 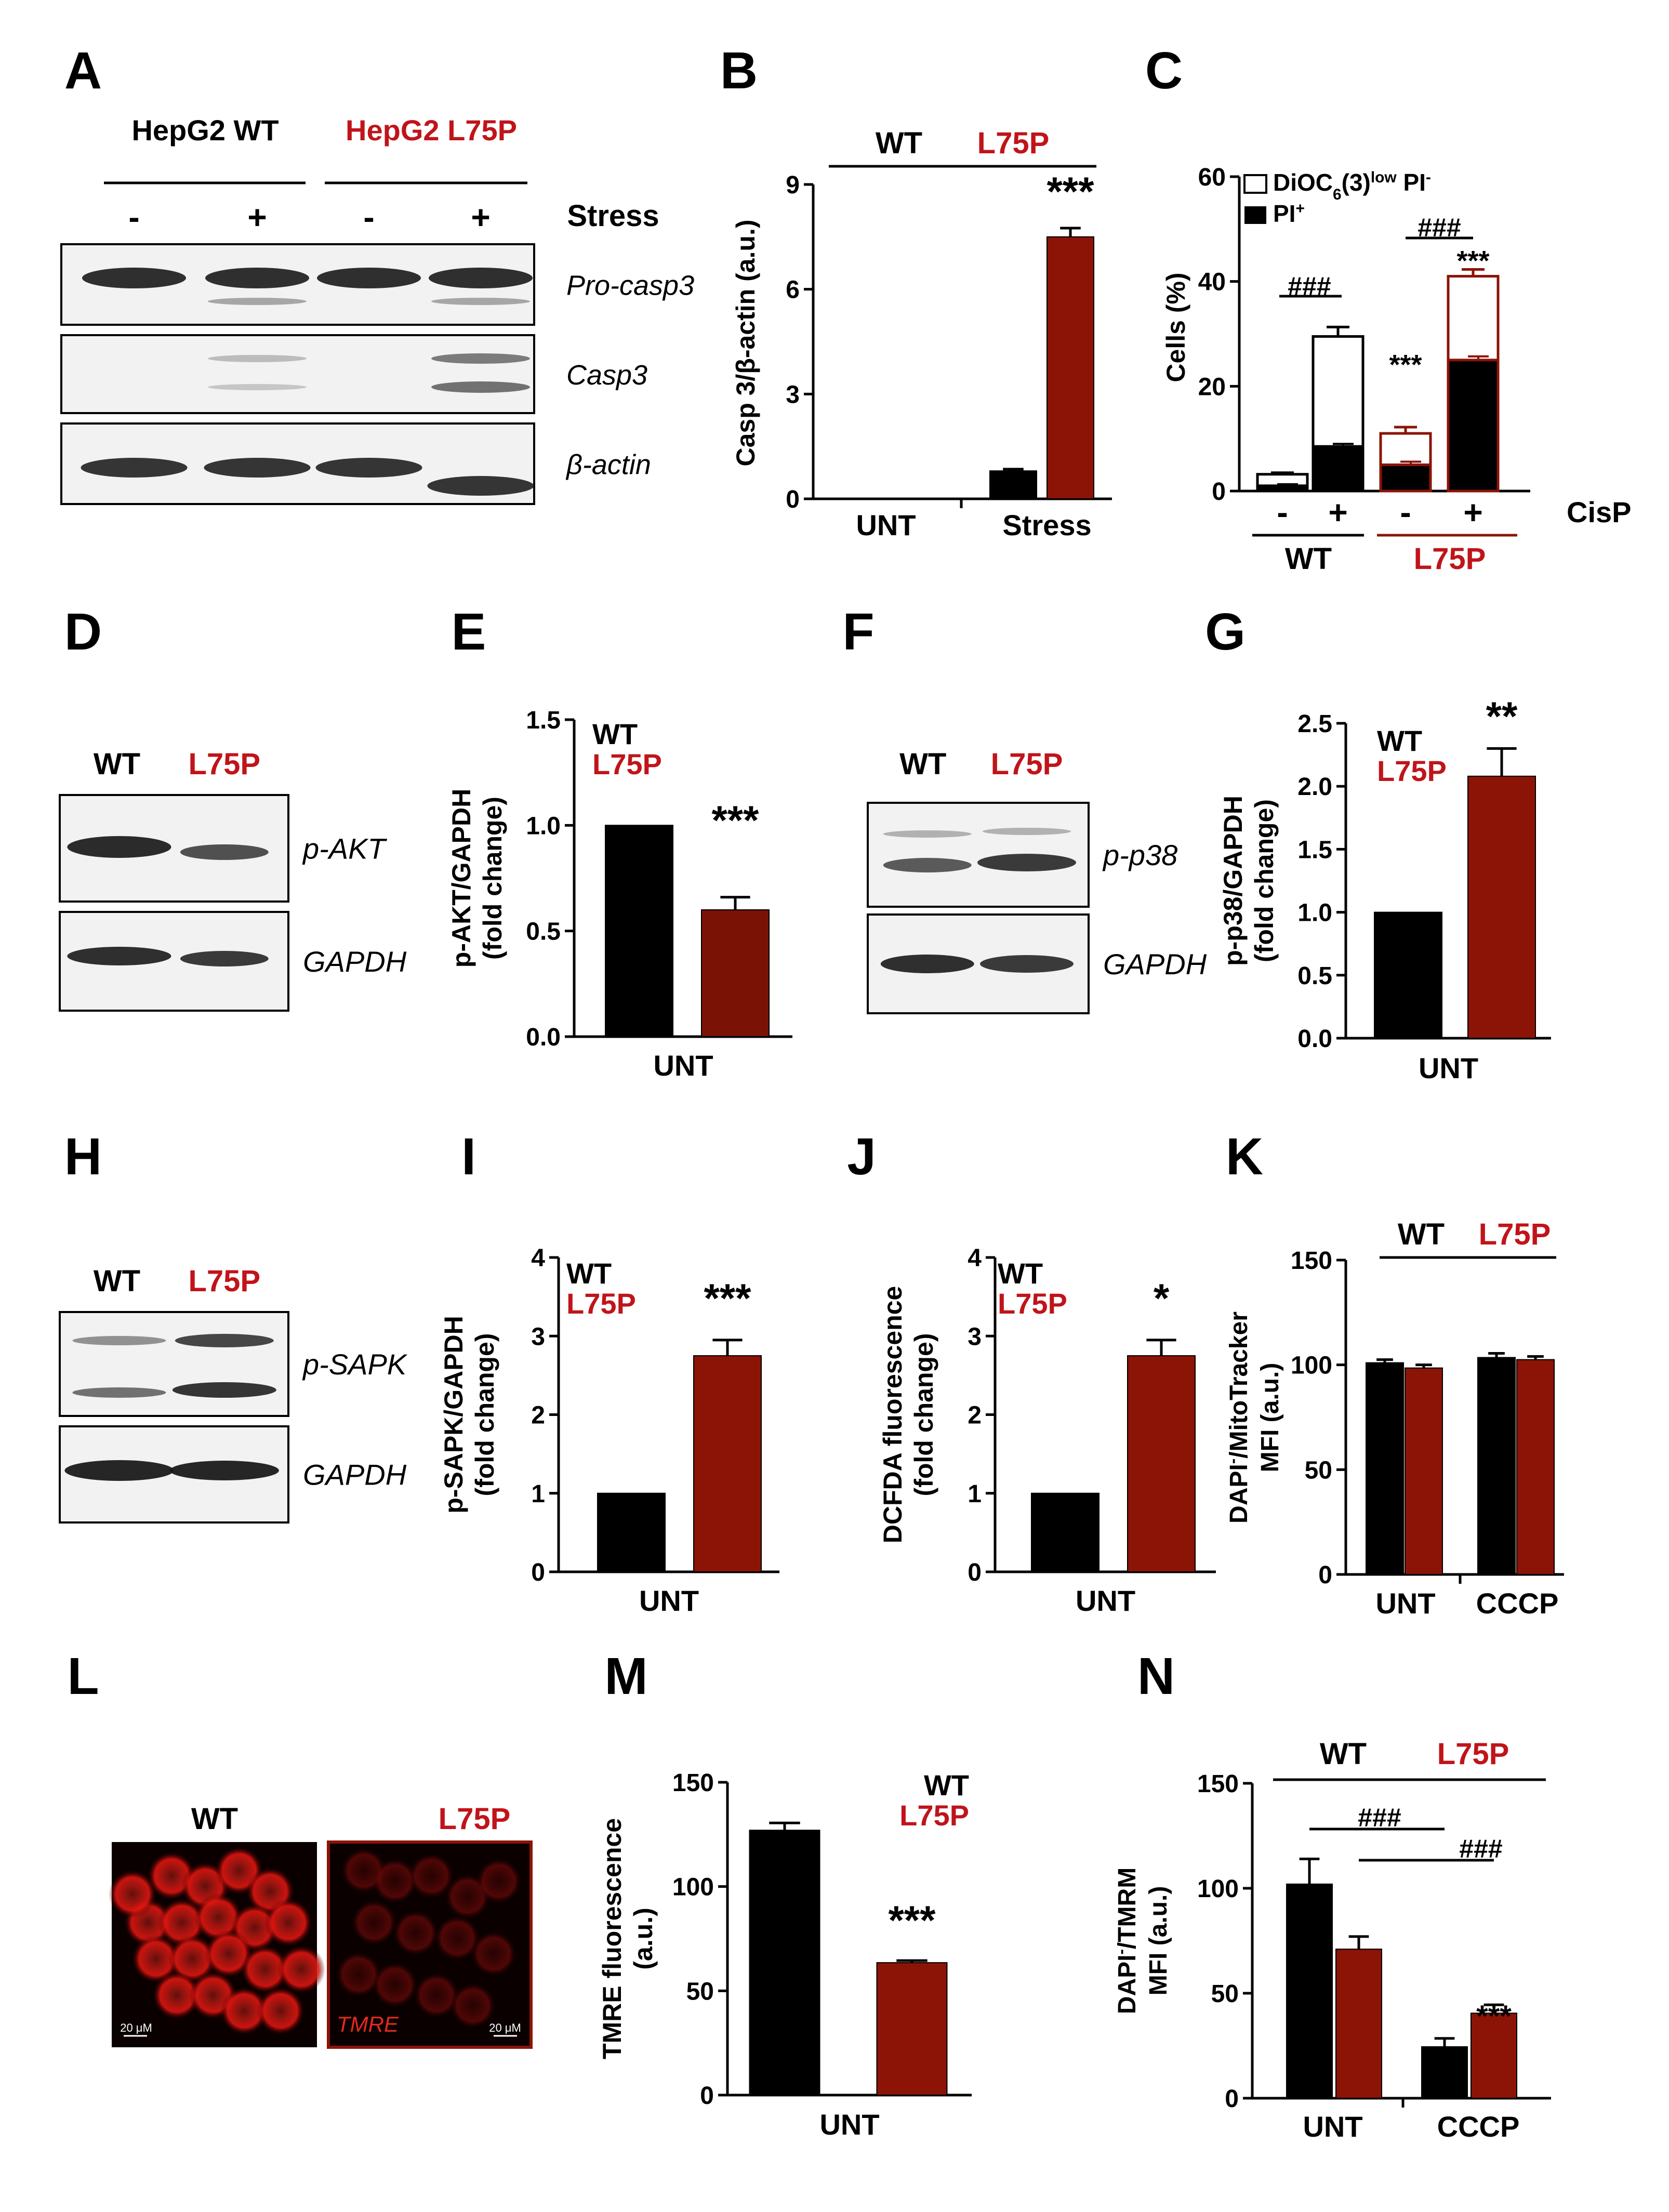 I want to click on header-N-mut: L75P, so click(x=1473, y=1754).